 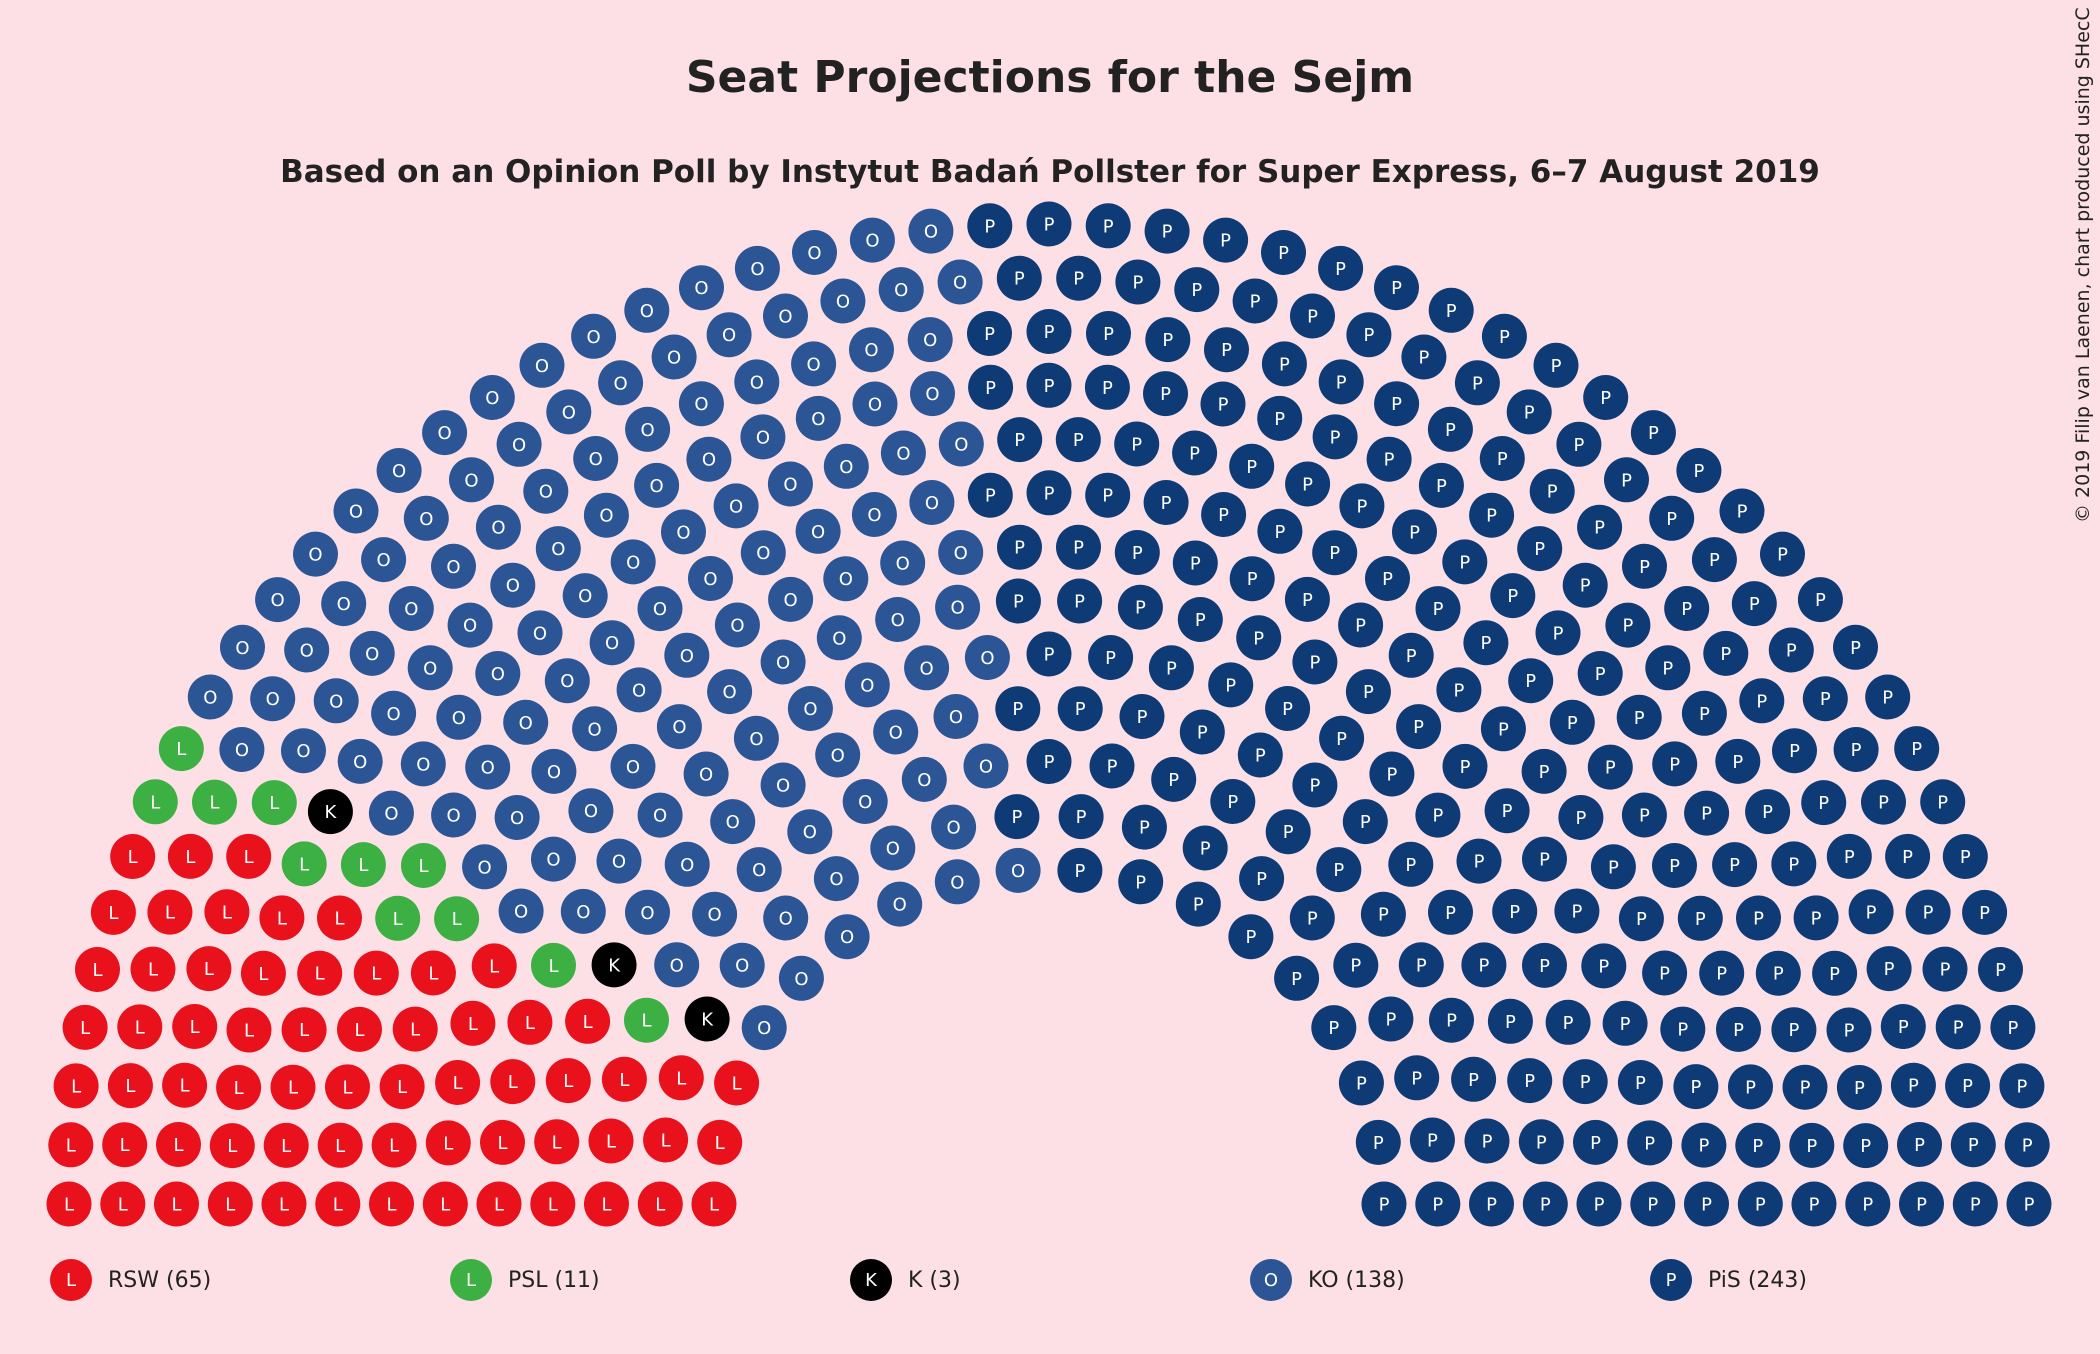 What do you see at coordinates (934, 1280) in the screenshot?
I see `legend-label-k: K (3)` at bounding box center [934, 1280].